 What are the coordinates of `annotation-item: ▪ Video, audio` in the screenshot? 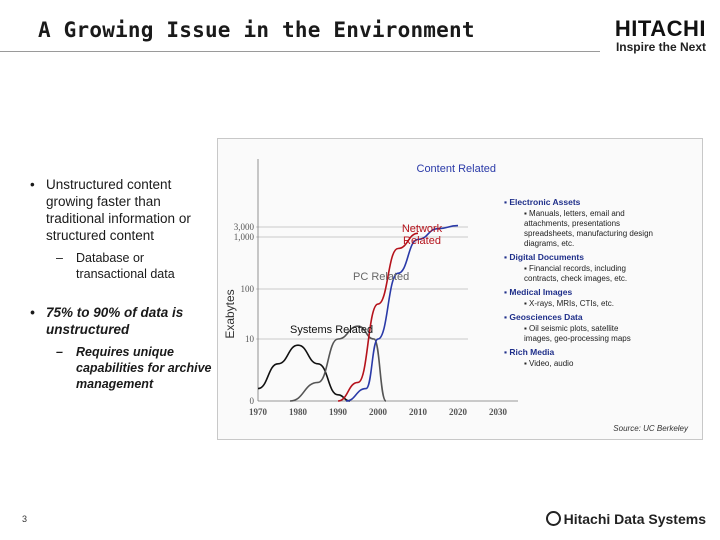 It's located at (549, 363).